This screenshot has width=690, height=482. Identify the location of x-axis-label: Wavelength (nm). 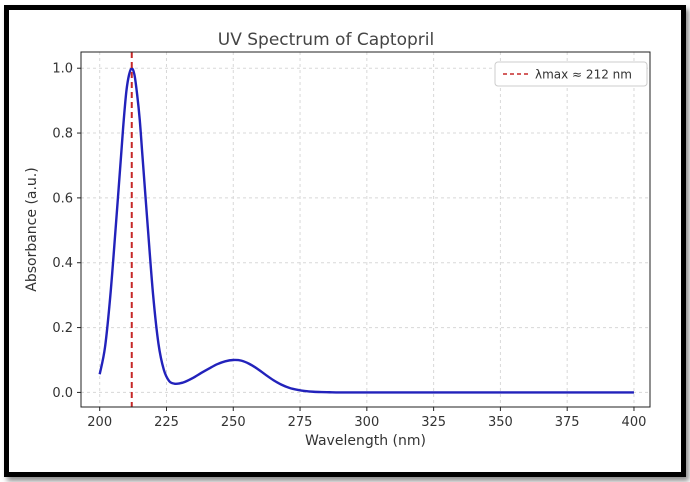
(365, 441).